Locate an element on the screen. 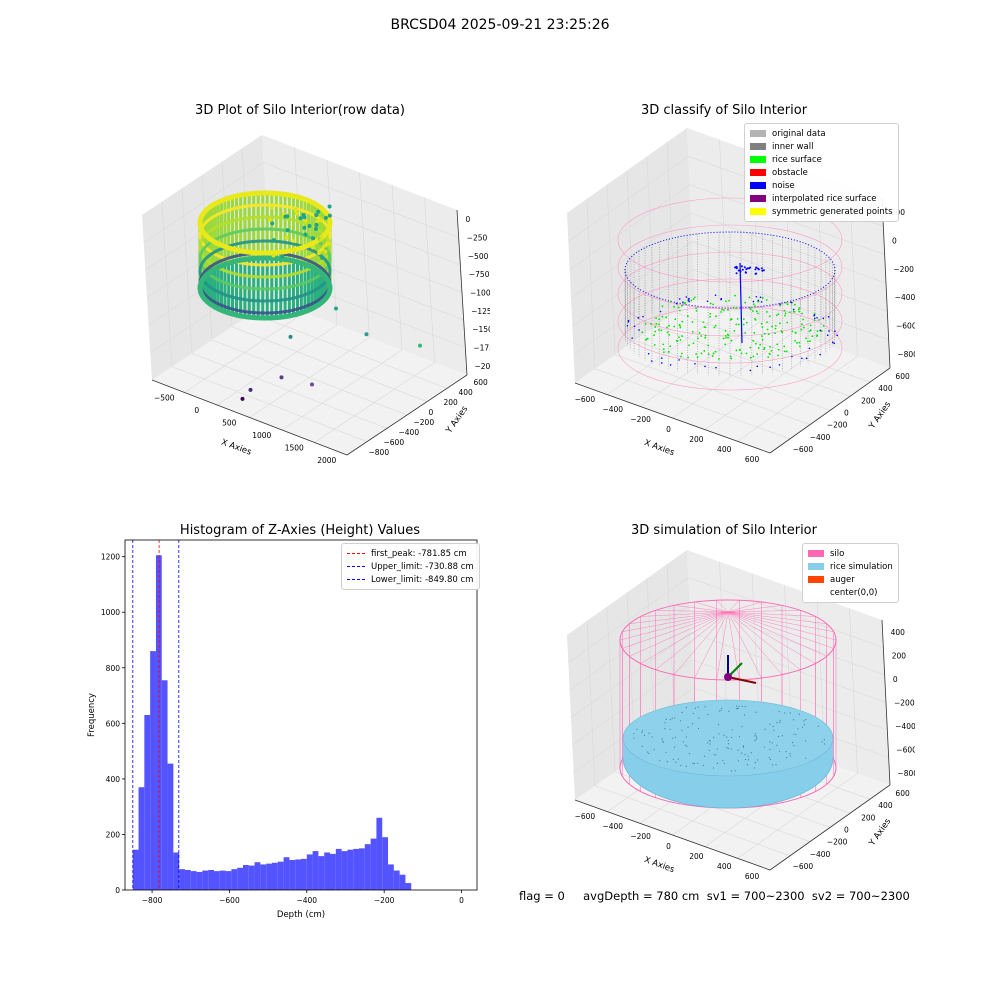 The image size is (1000, 1000). y-axis-line is located at coordinates (830, 827).